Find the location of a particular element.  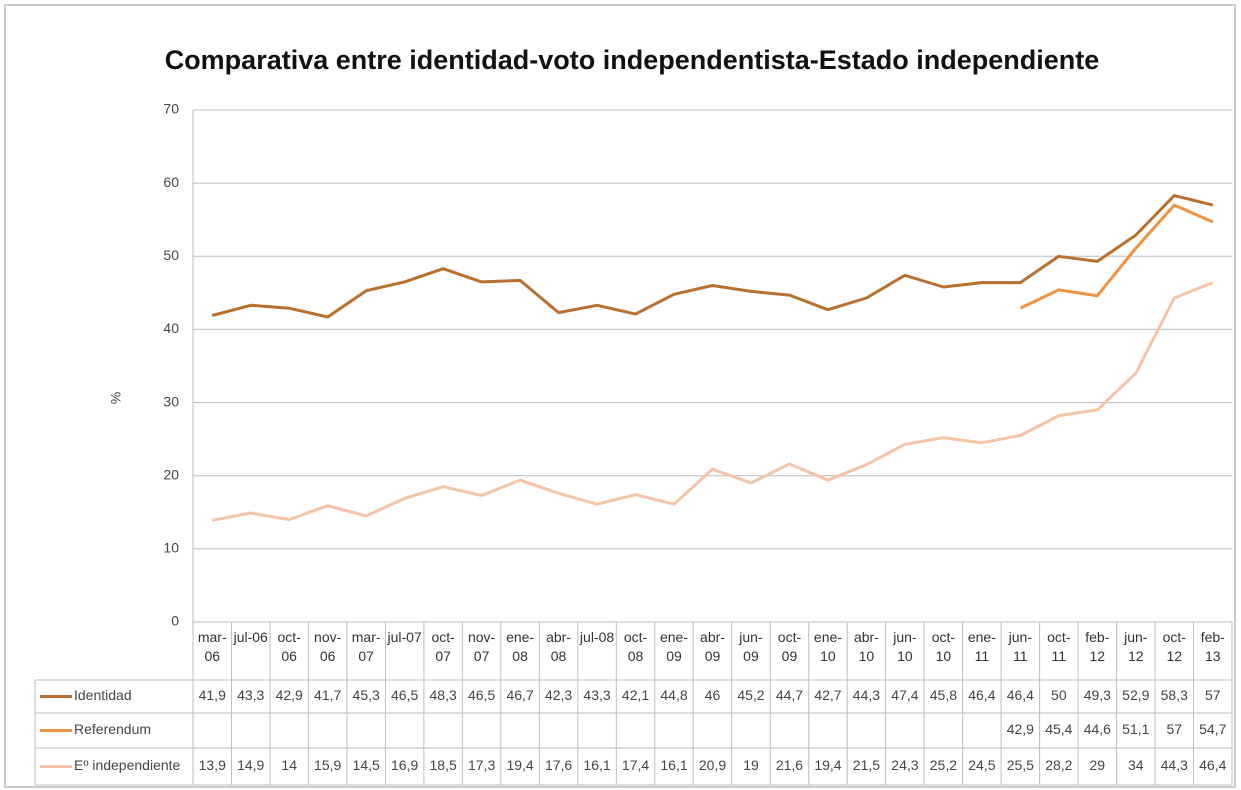

x-tick-label: abr-09 is located at coordinates (712, 646).